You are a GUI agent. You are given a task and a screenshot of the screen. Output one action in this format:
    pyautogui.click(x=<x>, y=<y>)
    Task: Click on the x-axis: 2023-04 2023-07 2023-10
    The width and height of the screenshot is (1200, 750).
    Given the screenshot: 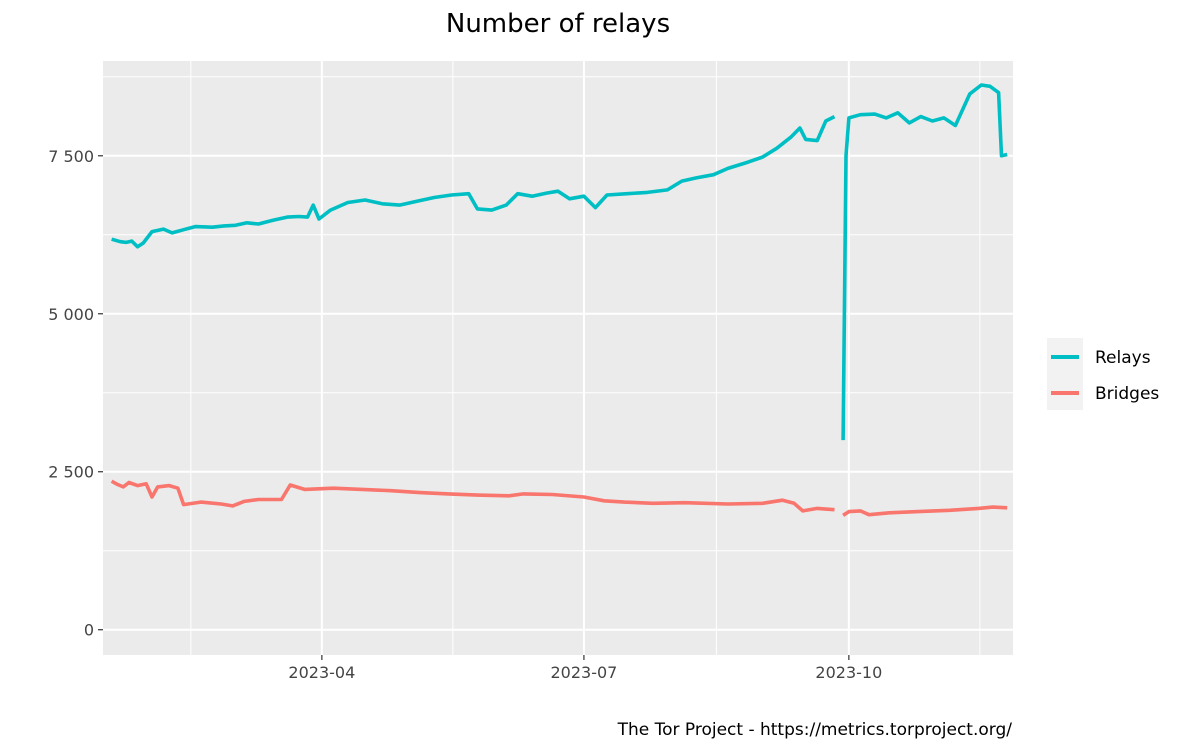 What is the action you would take?
    pyautogui.click(x=585, y=668)
    